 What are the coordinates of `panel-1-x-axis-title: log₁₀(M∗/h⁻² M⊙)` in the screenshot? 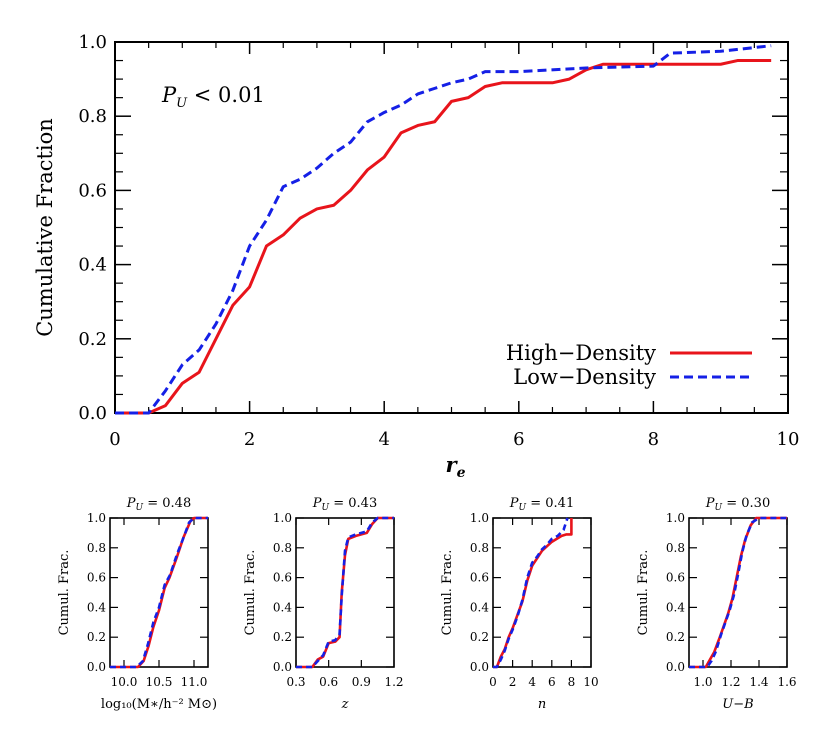 It's located at (159, 704).